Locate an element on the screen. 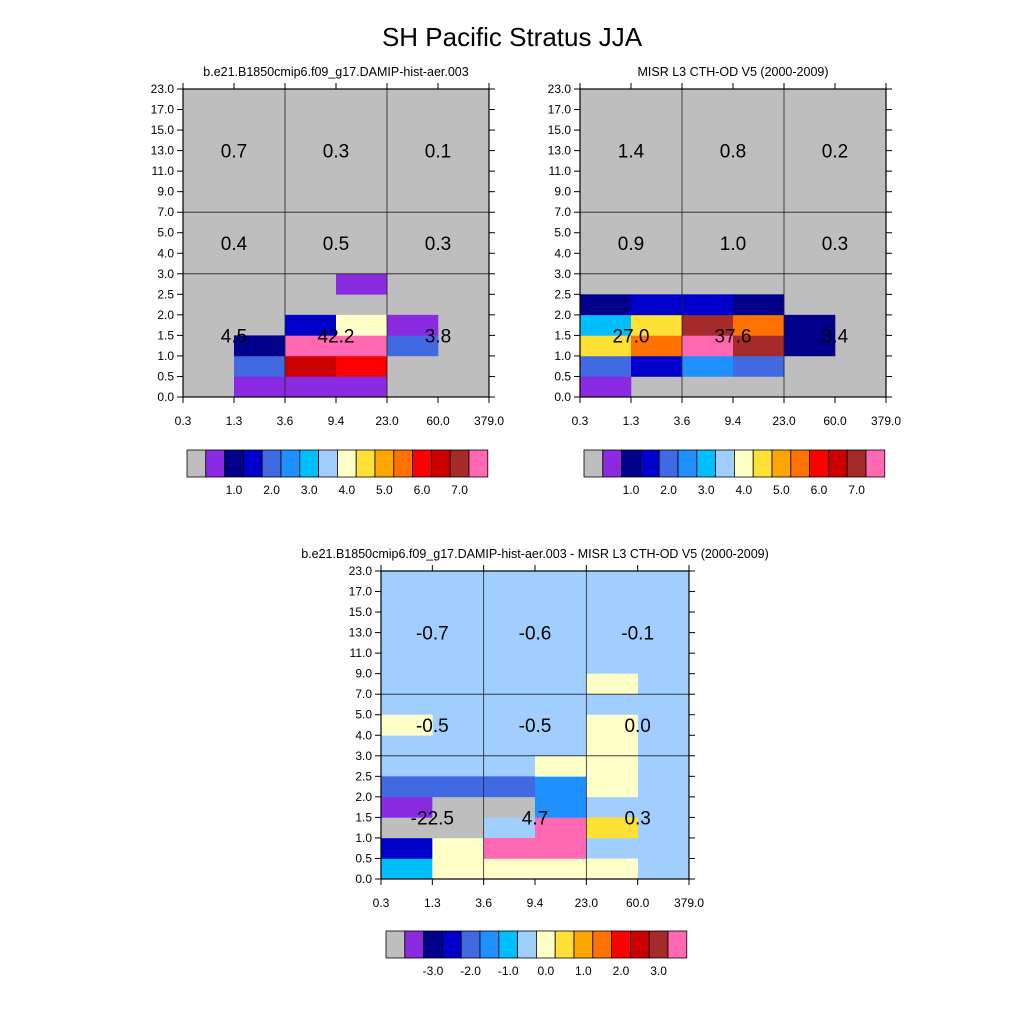 The width and height of the screenshot is (1024, 1024). y-tick-label: 1.0 is located at coordinates (562, 356).